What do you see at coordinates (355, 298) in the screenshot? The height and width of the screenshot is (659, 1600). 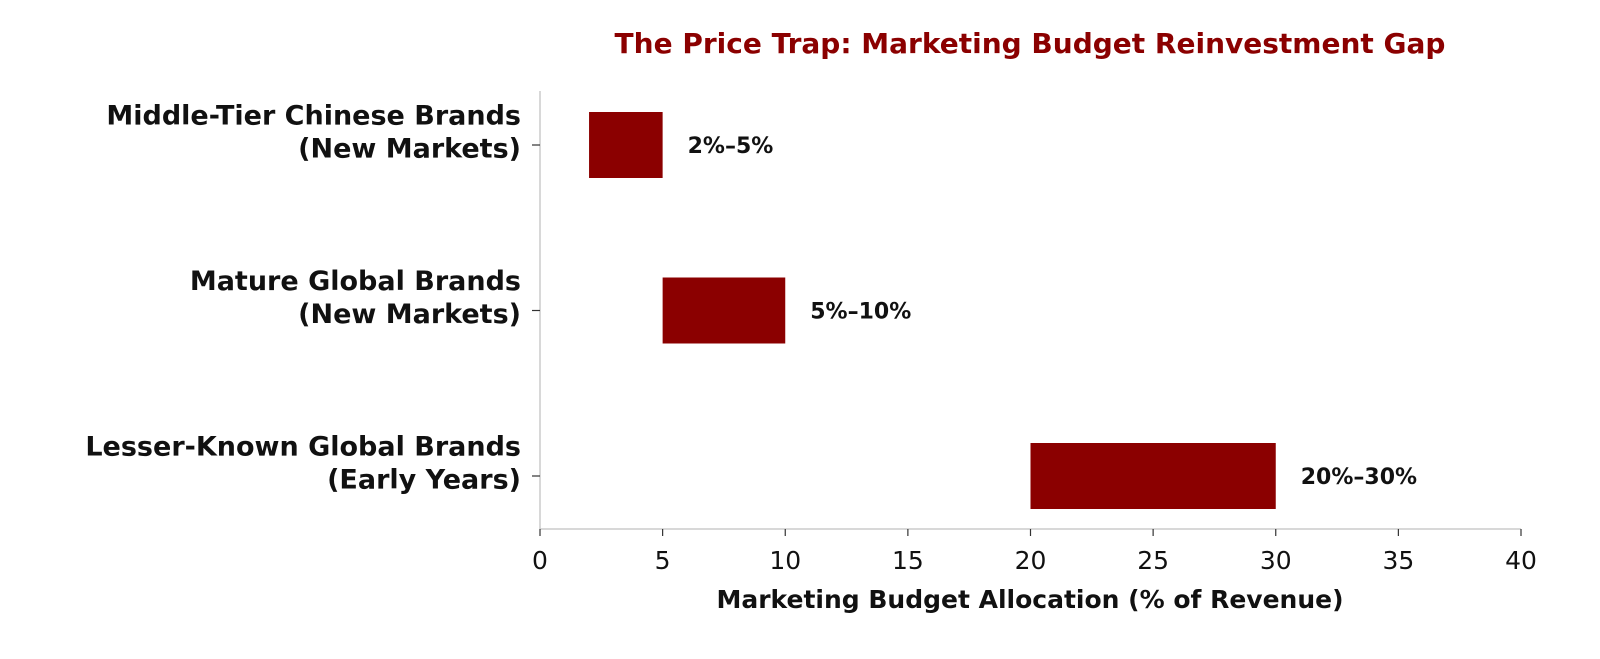 I see `category-label: Mature Global Brands (New Markets)` at bounding box center [355, 298].